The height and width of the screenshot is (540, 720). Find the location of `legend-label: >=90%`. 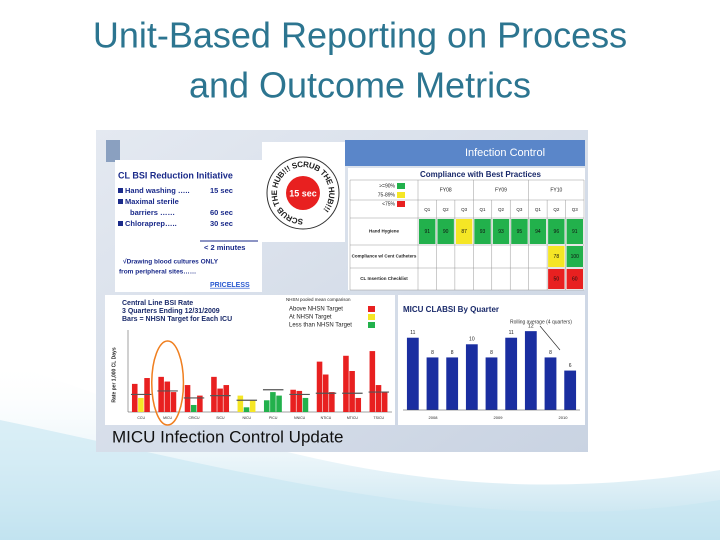

legend-label: >=90% is located at coordinates (387, 186).